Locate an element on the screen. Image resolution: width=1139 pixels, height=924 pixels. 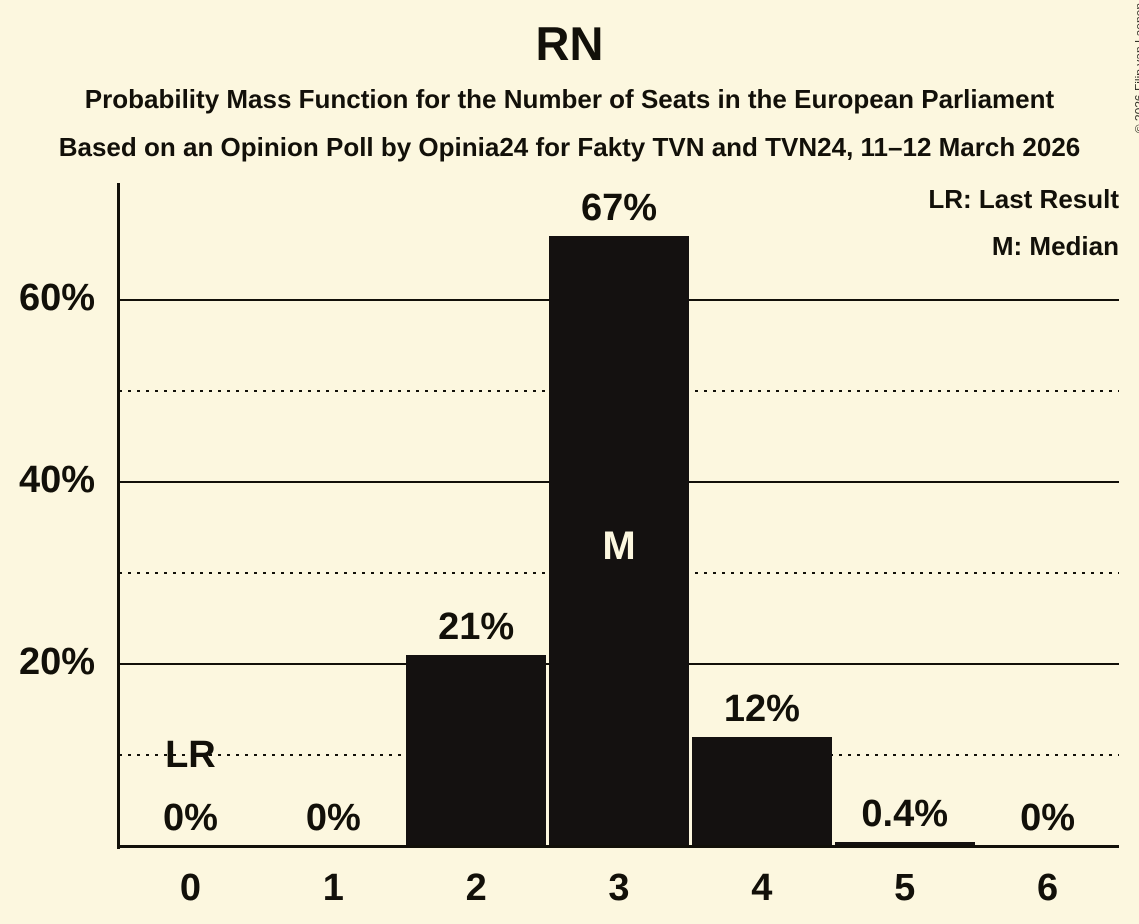
x-tick-label-4: 4 is located at coordinates (762, 888).